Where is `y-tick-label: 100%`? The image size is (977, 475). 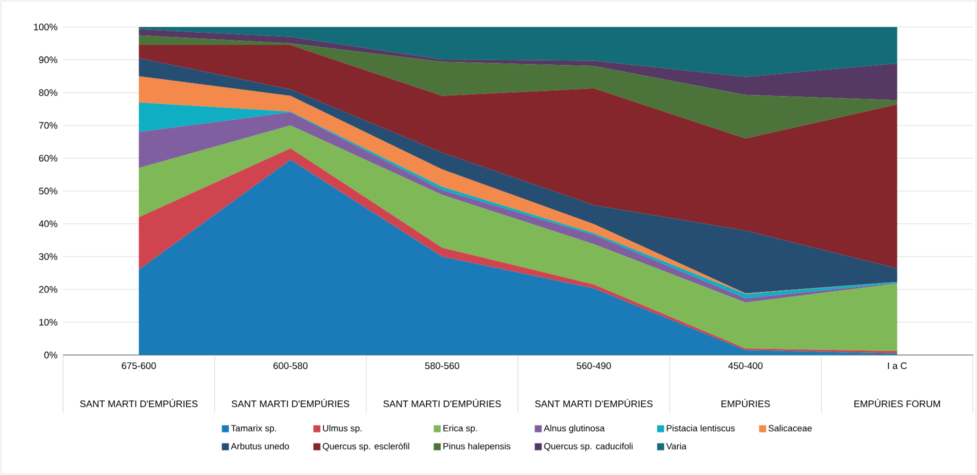
y-tick-label: 100% is located at coordinates (46, 27).